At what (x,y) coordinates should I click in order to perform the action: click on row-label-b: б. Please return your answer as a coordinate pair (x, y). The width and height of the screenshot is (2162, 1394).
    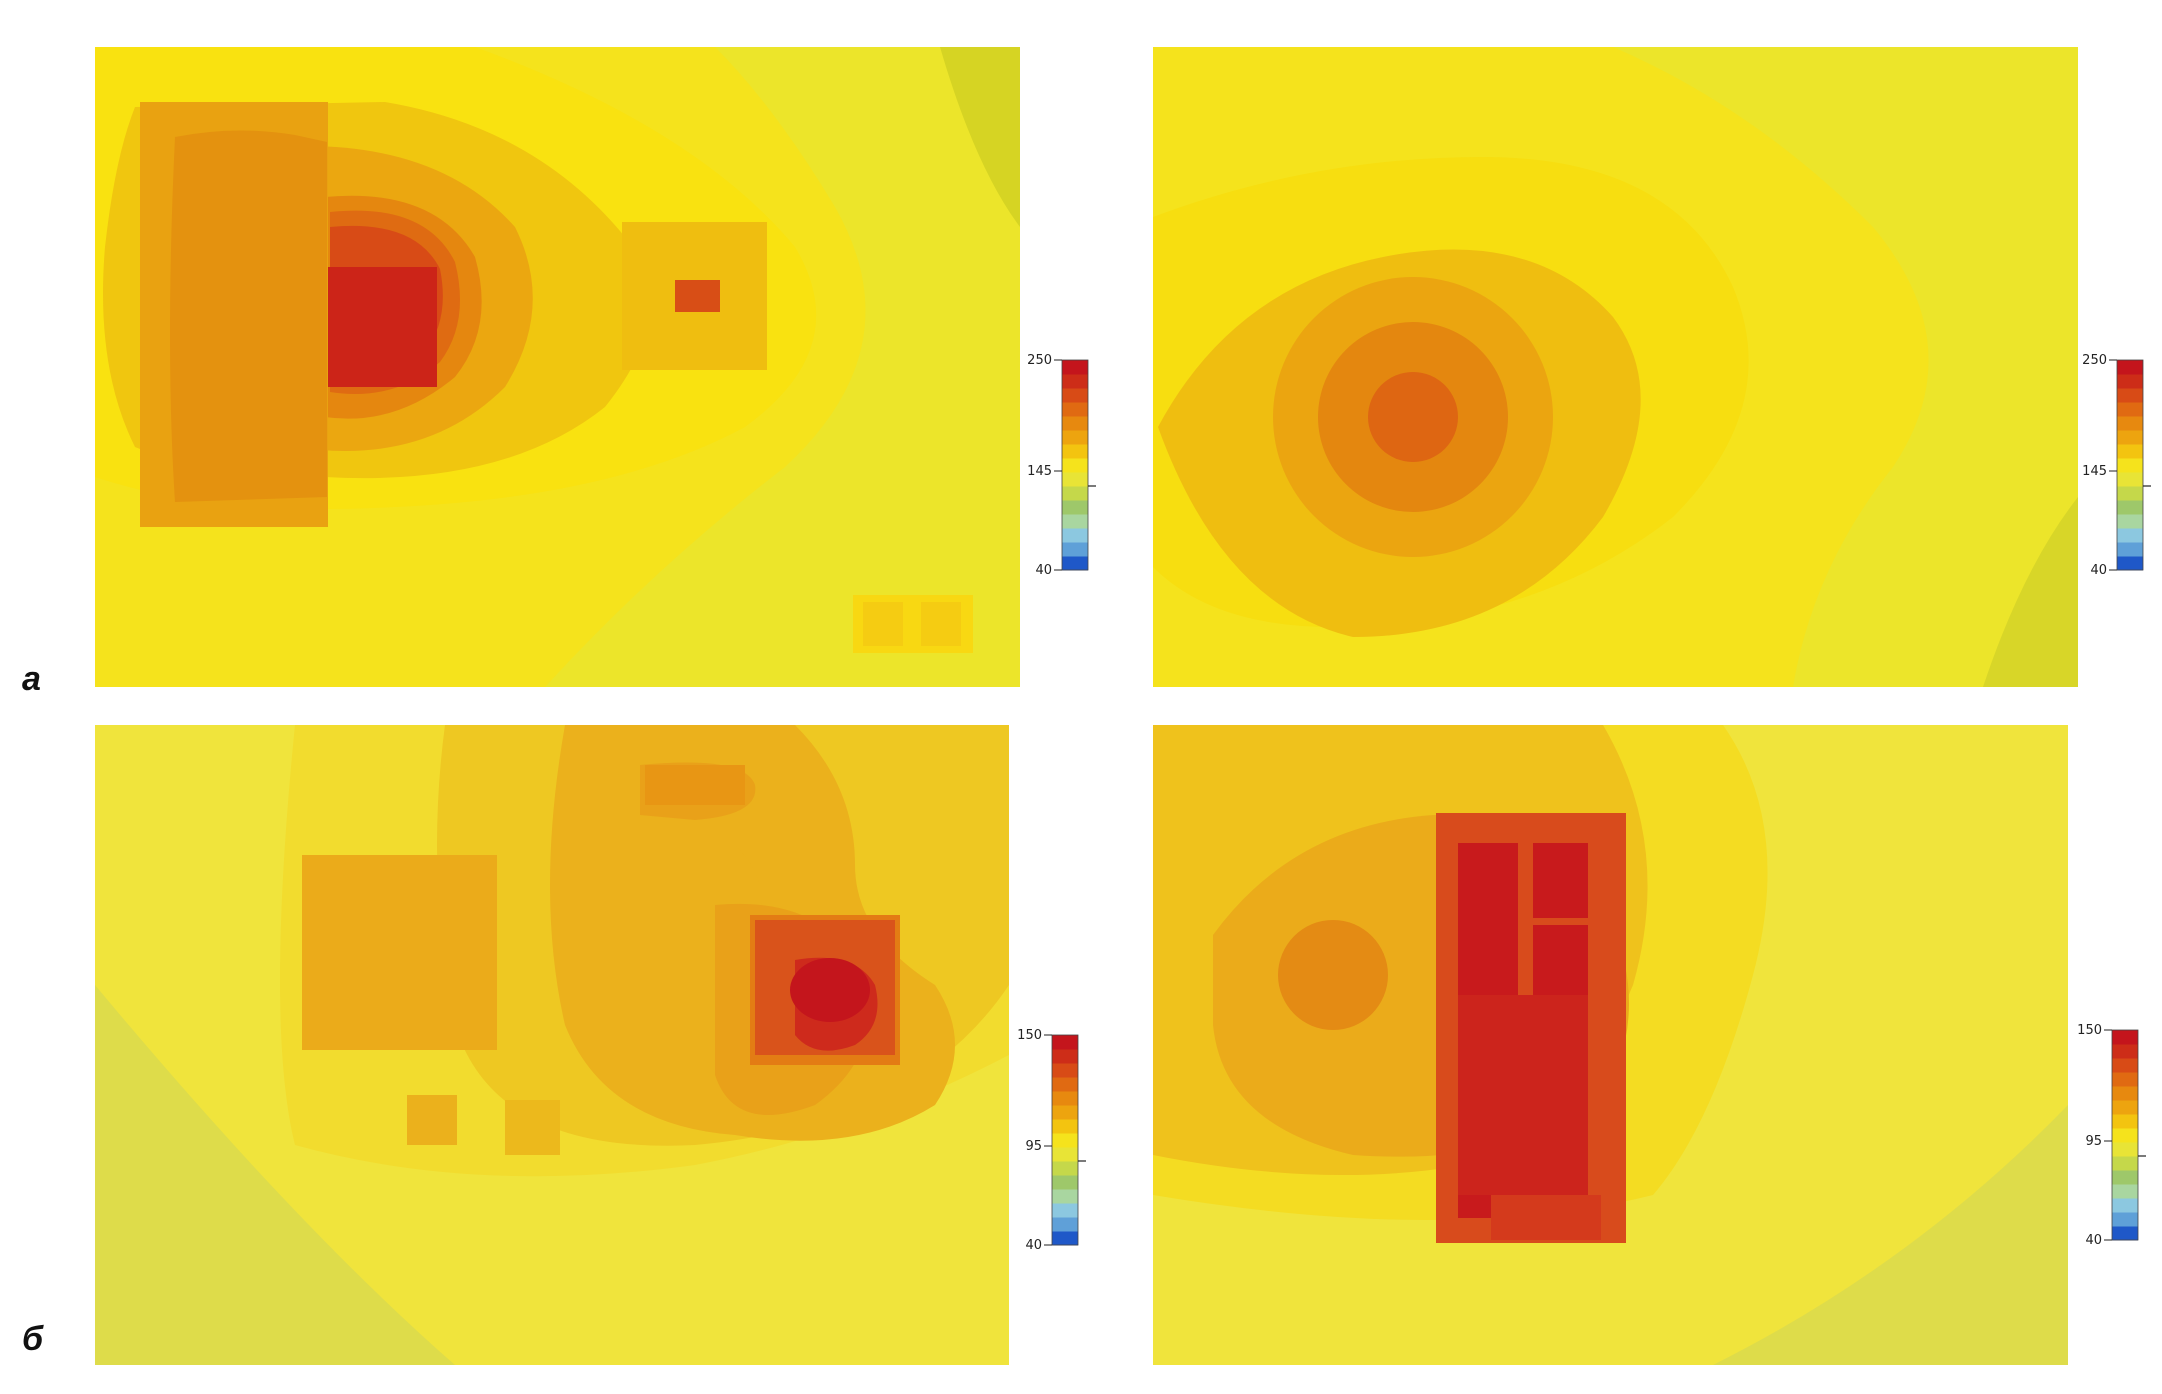
    Looking at the image, I should click on (33, 1339).